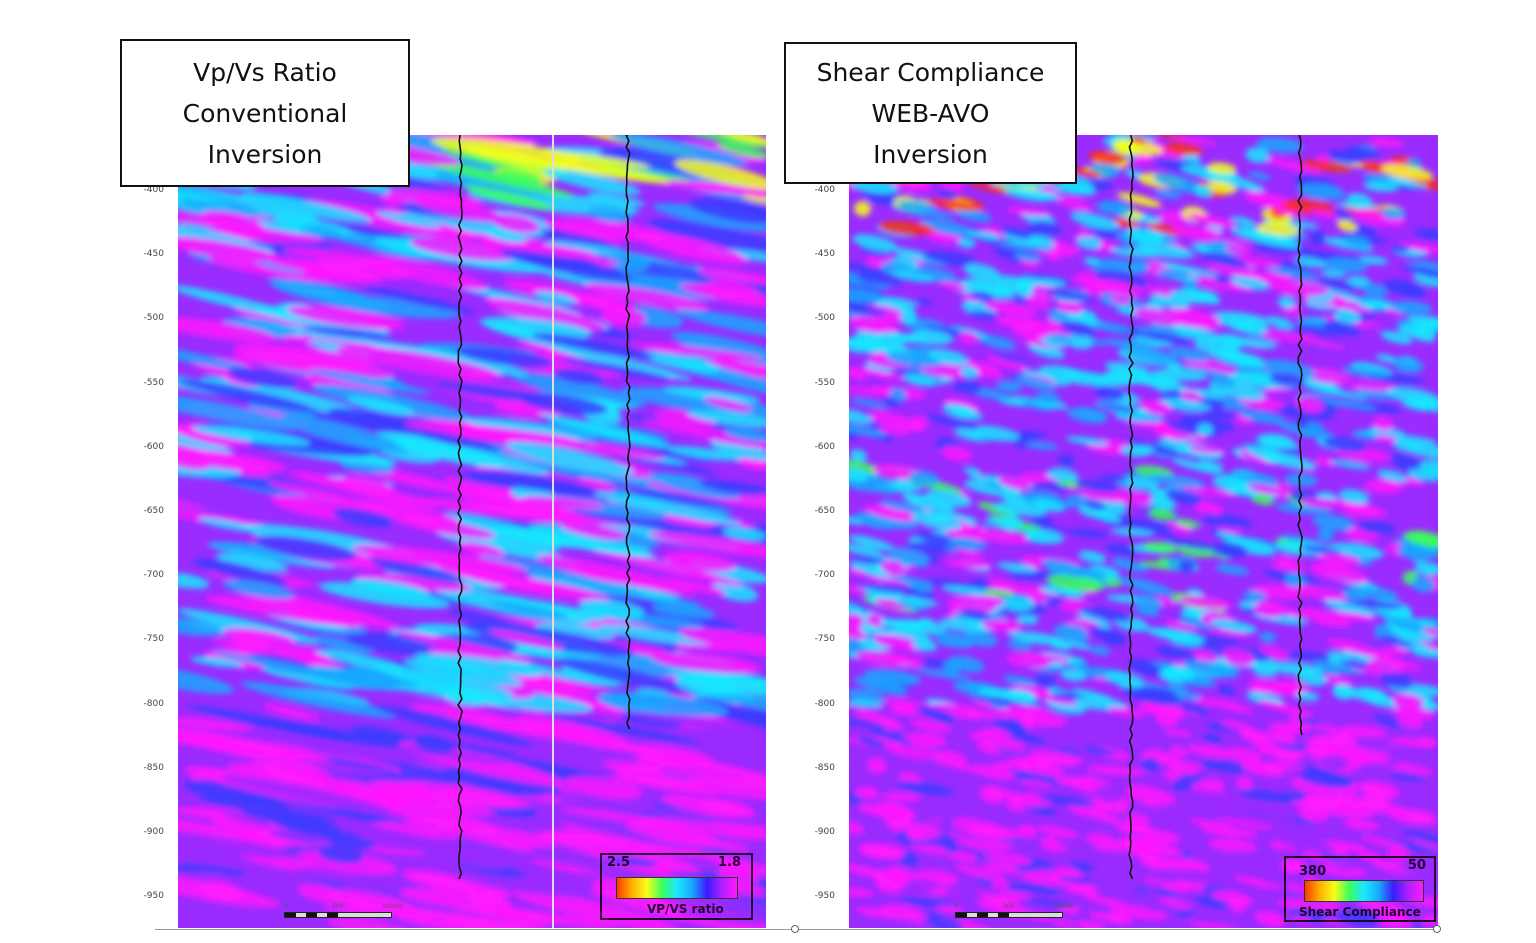  Describe the element at coordinates (824, 190) in the screenshot. I see `depth-tick-label: -400` at that location.